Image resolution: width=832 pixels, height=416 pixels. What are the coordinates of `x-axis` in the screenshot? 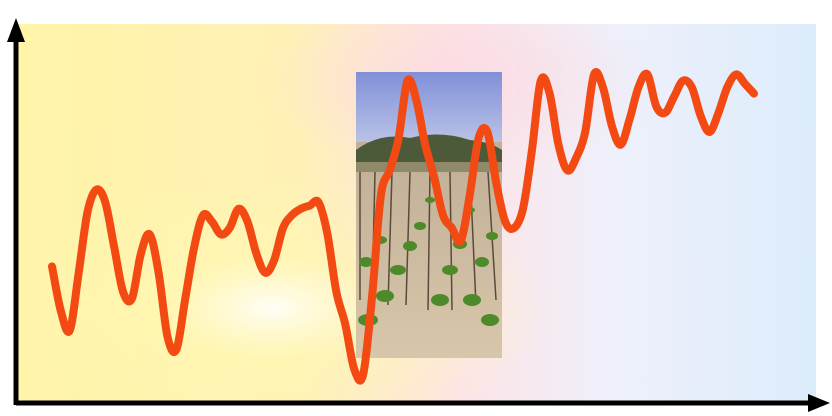 It's located at (423, 403).